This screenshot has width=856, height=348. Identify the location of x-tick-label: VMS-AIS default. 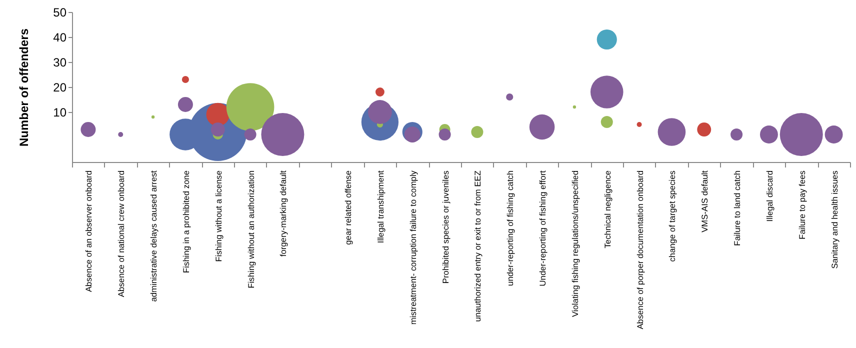
(705, 201).